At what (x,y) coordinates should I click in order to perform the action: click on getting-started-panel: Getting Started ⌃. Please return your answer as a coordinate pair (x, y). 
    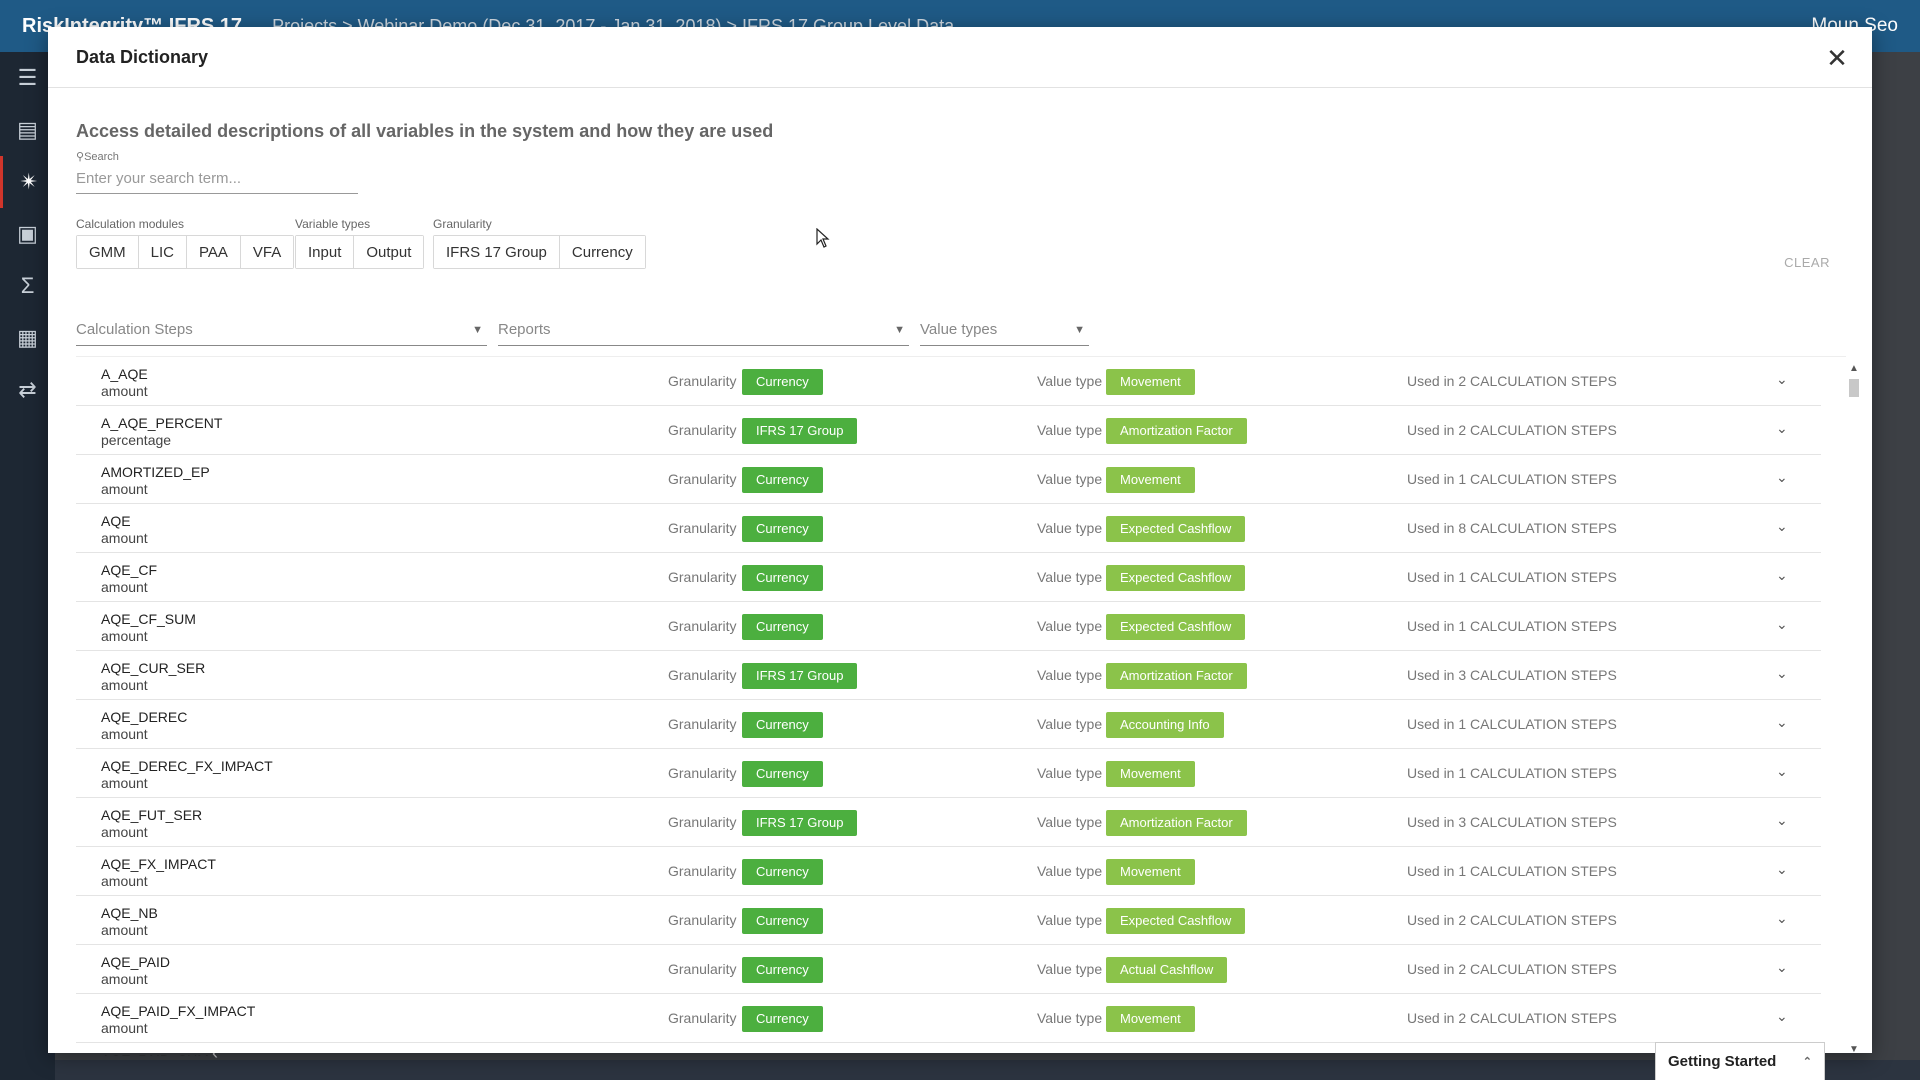
    Looking at the image, I should click on (1740, 1061).